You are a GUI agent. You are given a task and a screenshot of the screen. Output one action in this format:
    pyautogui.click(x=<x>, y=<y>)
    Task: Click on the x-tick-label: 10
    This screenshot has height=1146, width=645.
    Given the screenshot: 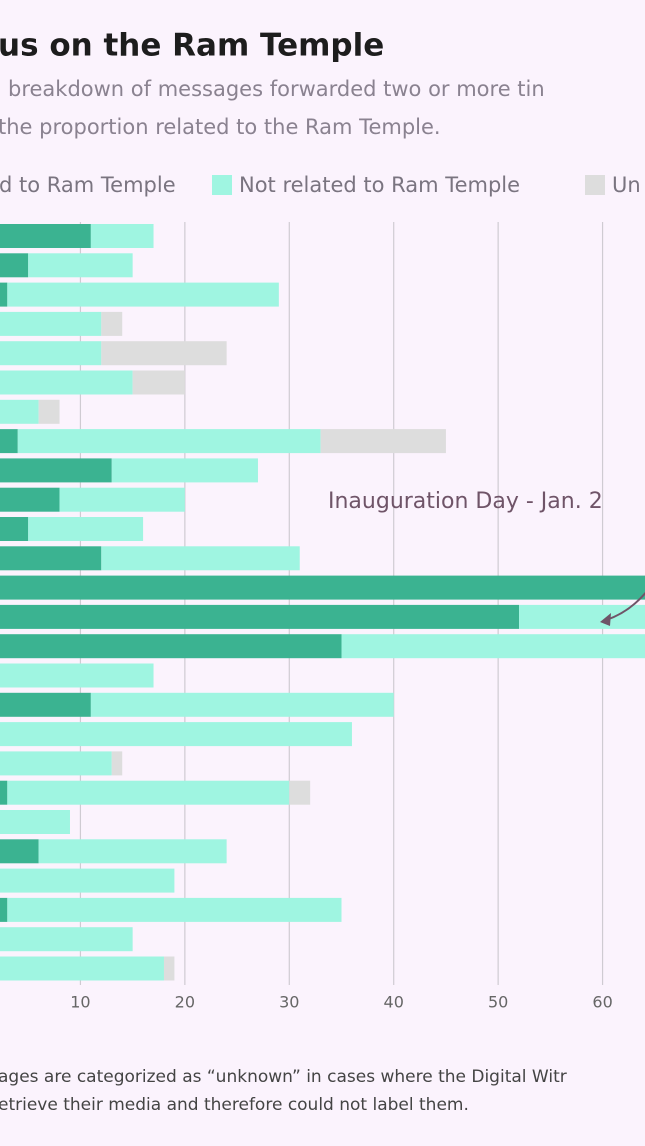 What is the action you would take?
    pyautogui.click(x=80, y=1002)
    